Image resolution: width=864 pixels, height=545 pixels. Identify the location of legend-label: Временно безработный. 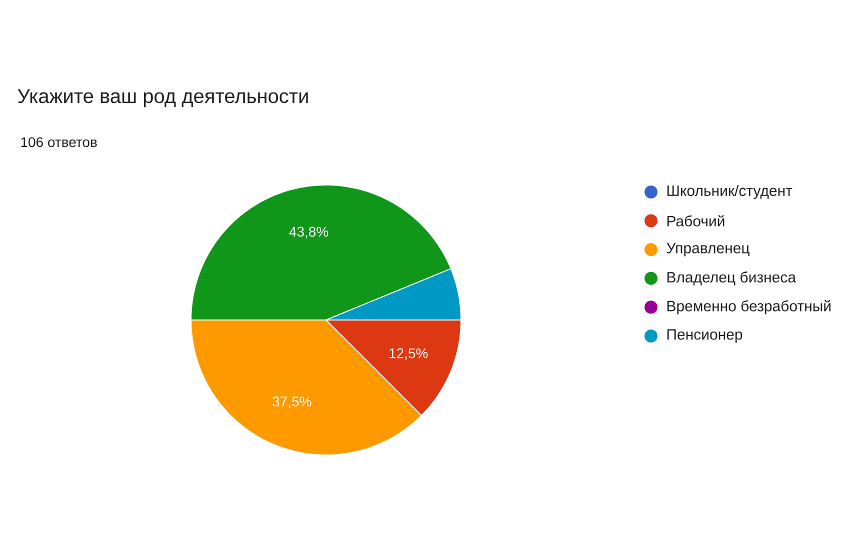
(748, 307).